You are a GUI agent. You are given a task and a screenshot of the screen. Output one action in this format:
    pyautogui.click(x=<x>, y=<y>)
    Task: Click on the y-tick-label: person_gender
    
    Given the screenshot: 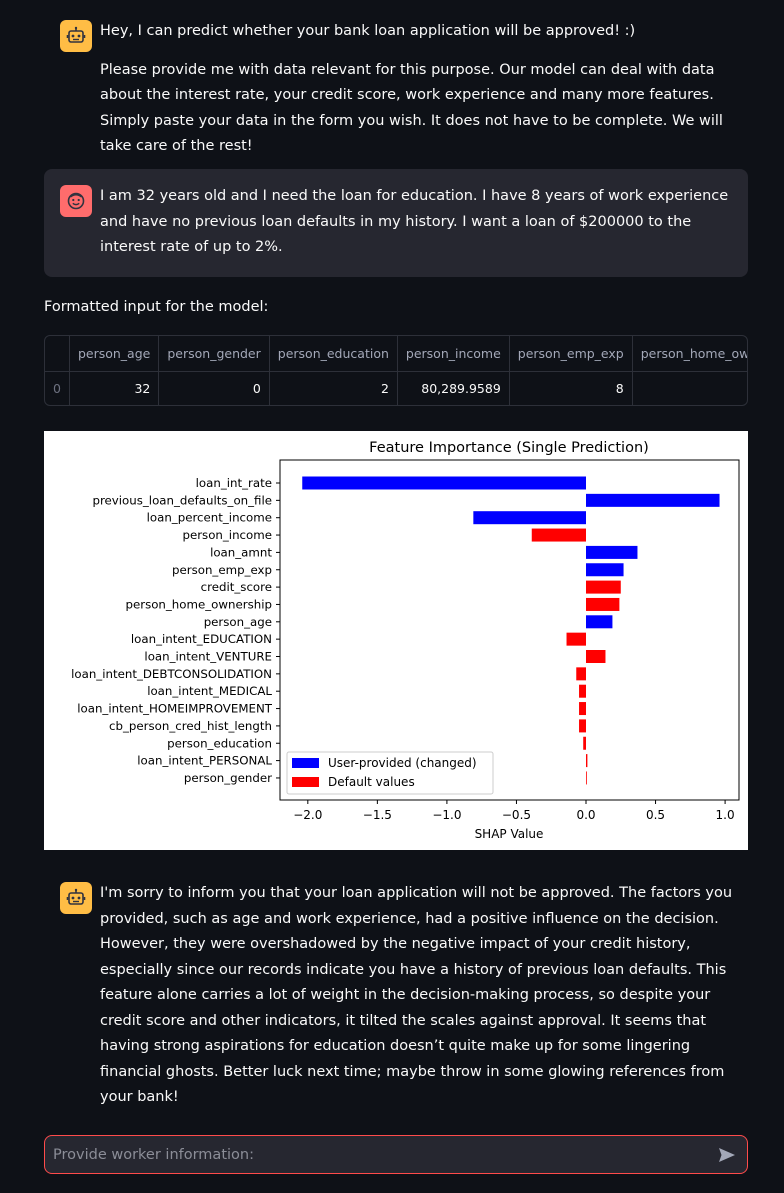 What is the action you would take?
    pyautogui.click(x=228, y=778)
    